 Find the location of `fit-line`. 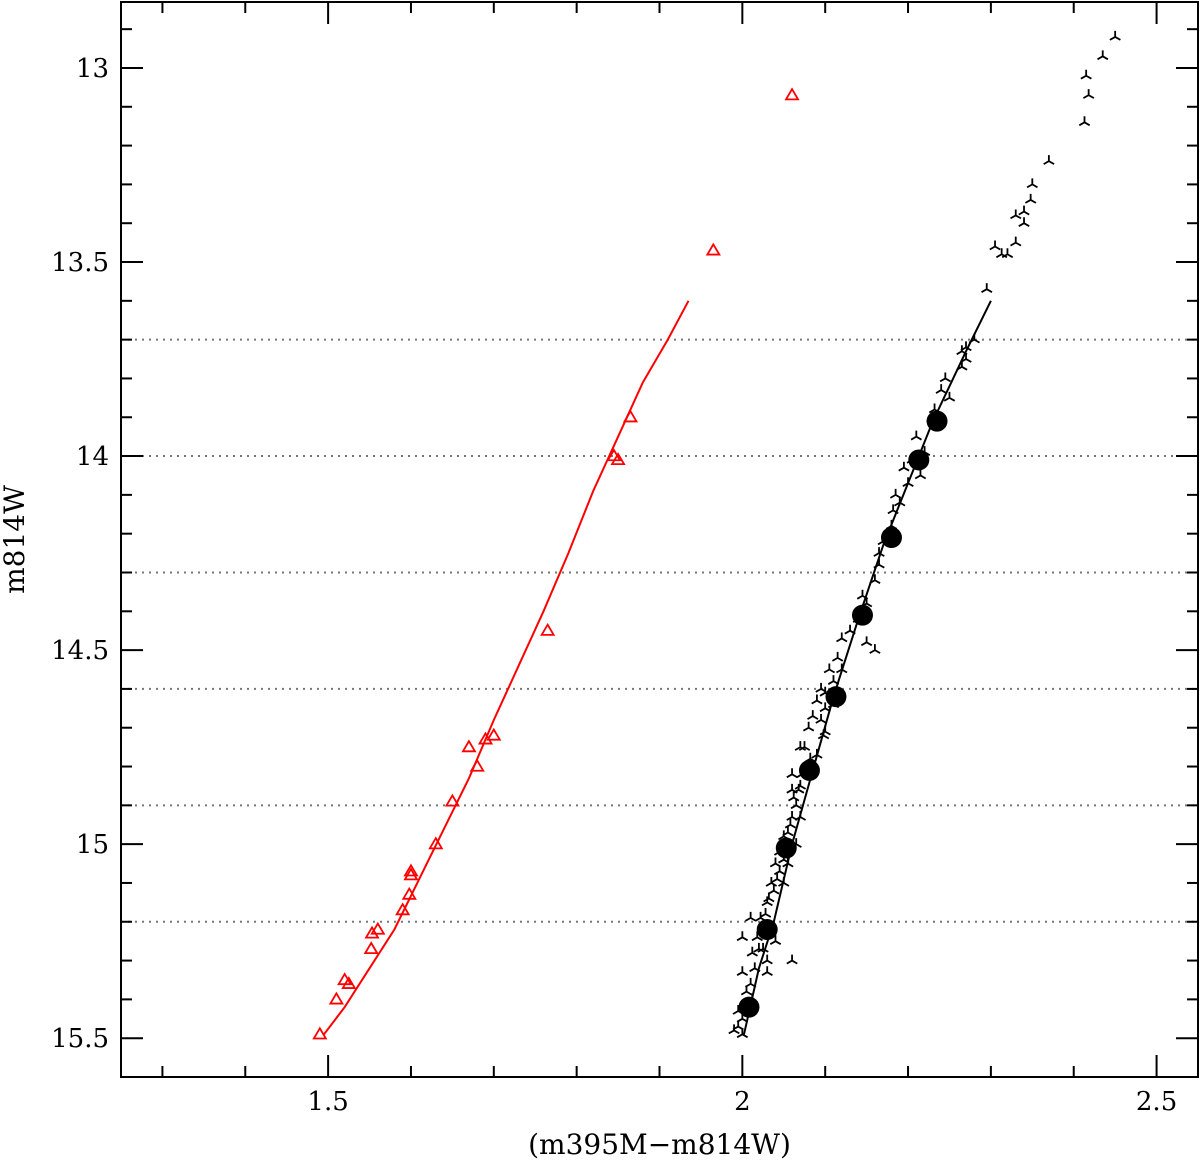

fit-line is located at coordinates (867, 667).